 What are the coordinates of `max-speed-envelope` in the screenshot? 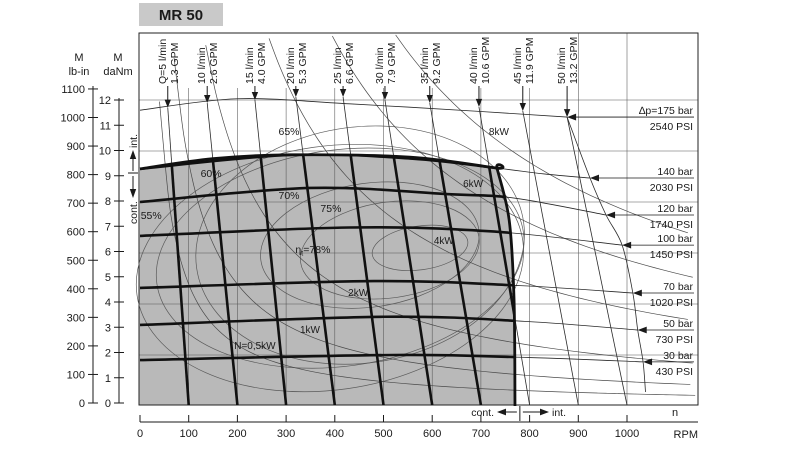 It's located at (606, 254).